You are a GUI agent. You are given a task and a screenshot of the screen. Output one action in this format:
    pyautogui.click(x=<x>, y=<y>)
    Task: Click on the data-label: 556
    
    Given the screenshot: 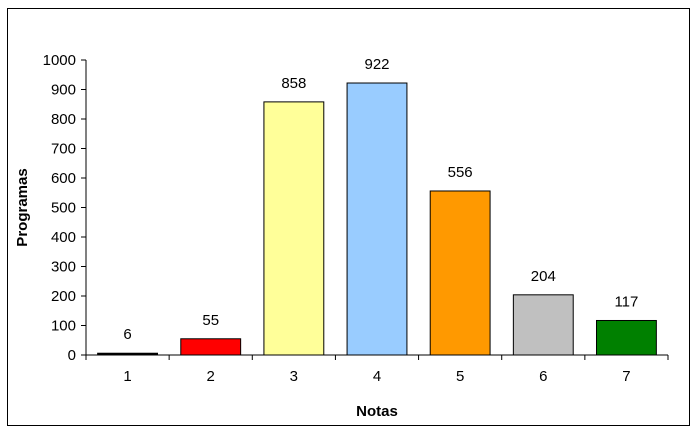 What is the action you would take?
    pyautogui.click(x=460, y=172)
    